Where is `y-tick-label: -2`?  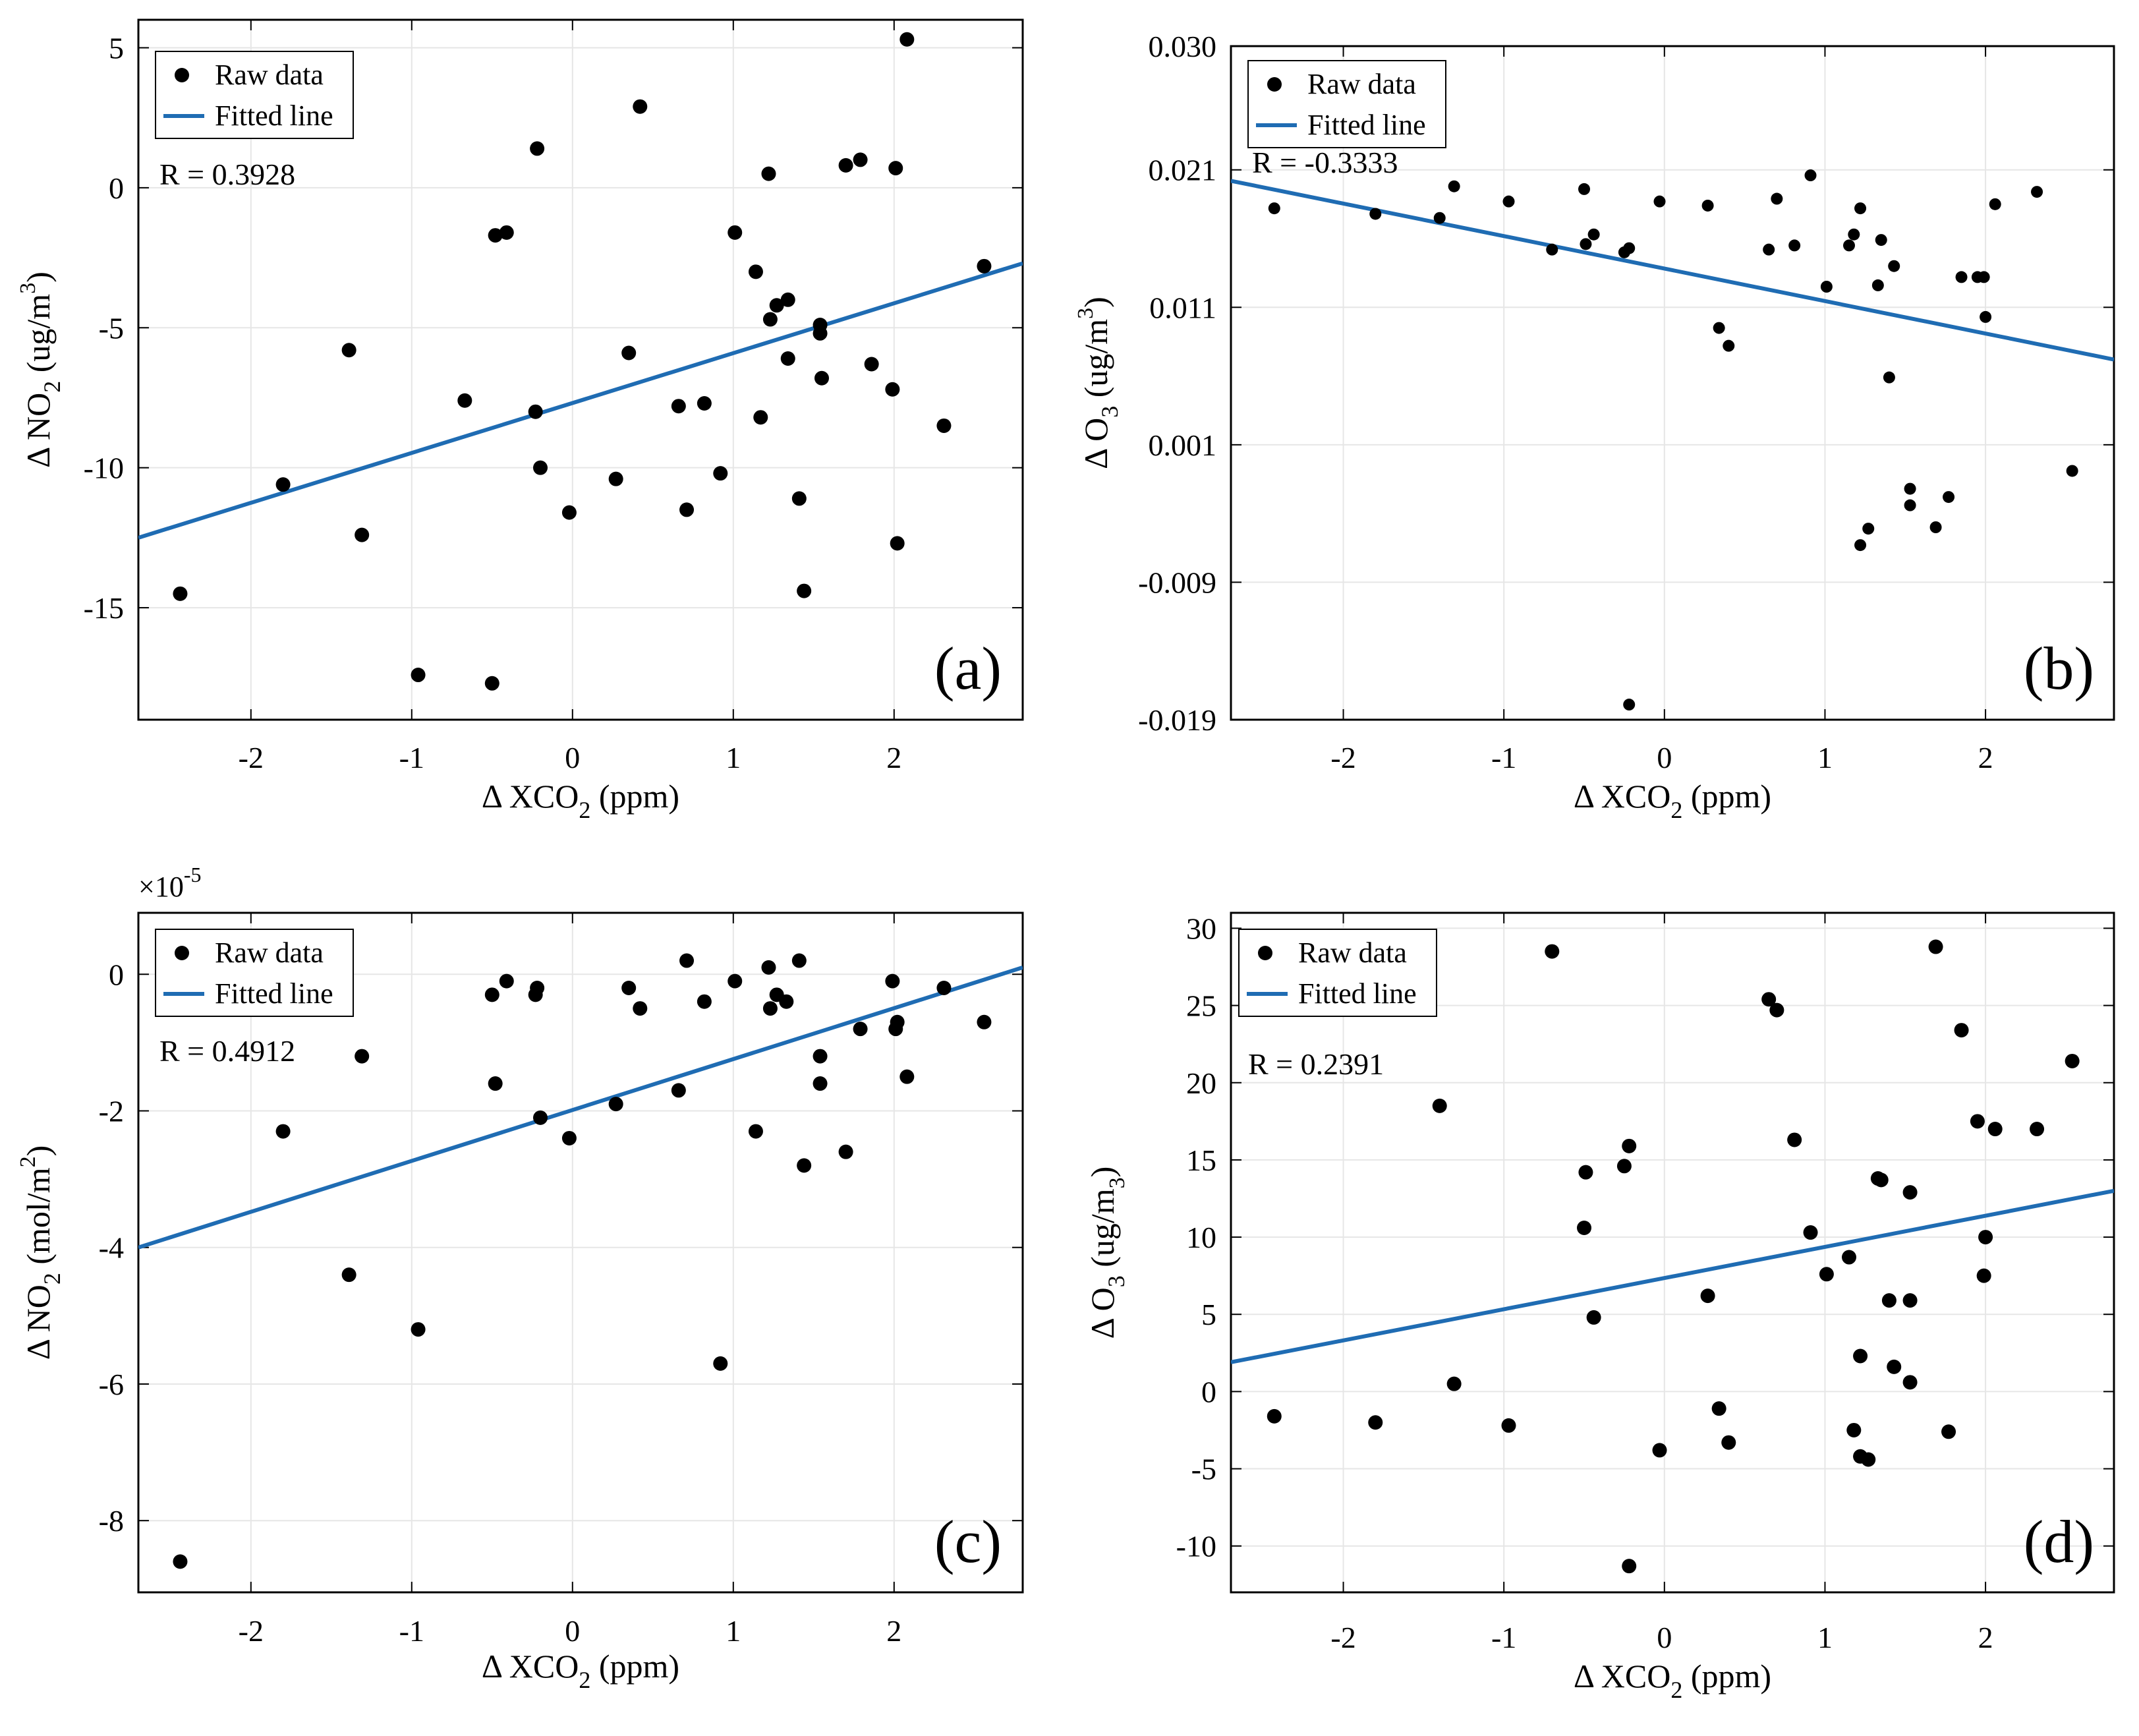
y-tick-label: -2 is located at coordinates (111, 1111).